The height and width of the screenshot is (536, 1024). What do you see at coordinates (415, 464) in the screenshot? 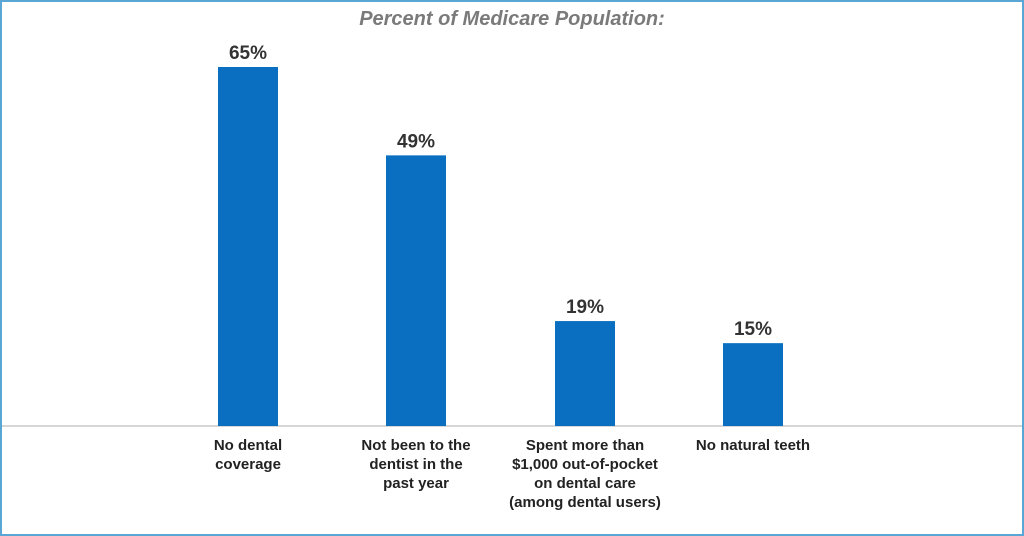
I see `category-label-2: Not been to the dentist in the past year` at bounding box center [415, 464].